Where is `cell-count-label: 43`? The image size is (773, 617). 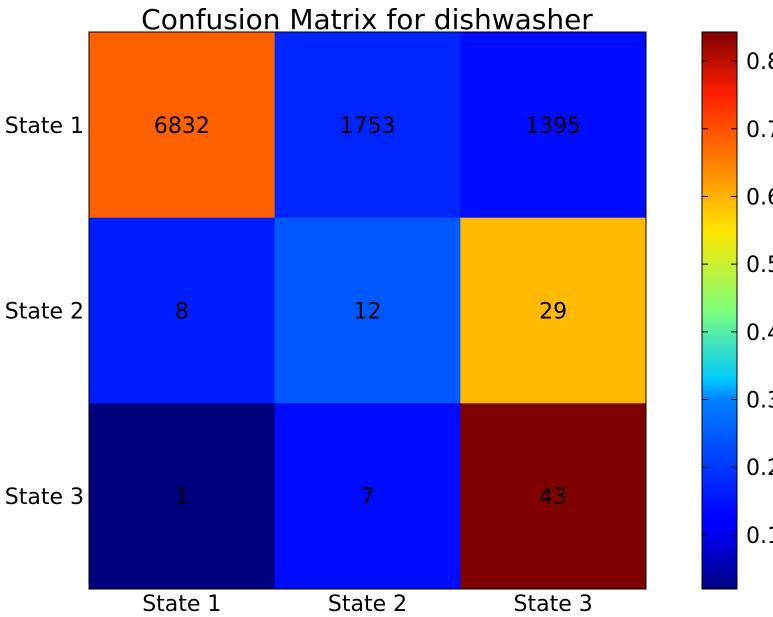 cell-count-label: 43 is located at coordinates (553, 497).